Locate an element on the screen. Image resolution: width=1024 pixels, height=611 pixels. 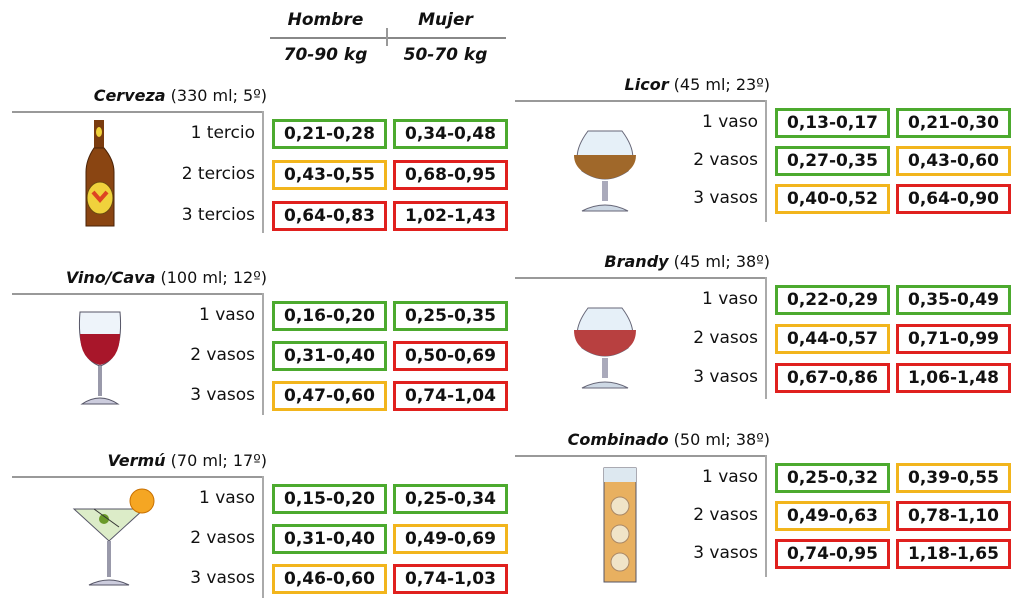
table-row: 3 tercios 0,64-0,83 1,02-1,43 is located at coordinates (264, 216).